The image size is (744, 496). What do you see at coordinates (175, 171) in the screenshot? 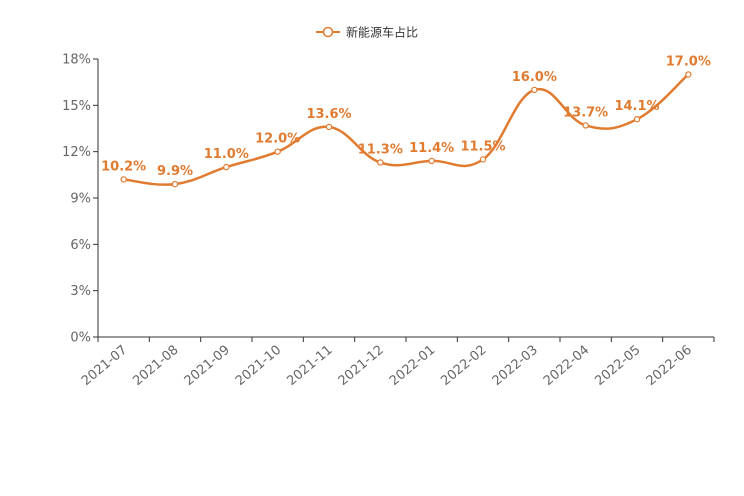
I see `data-label: 9.9%` at bounding box center [175, 171].